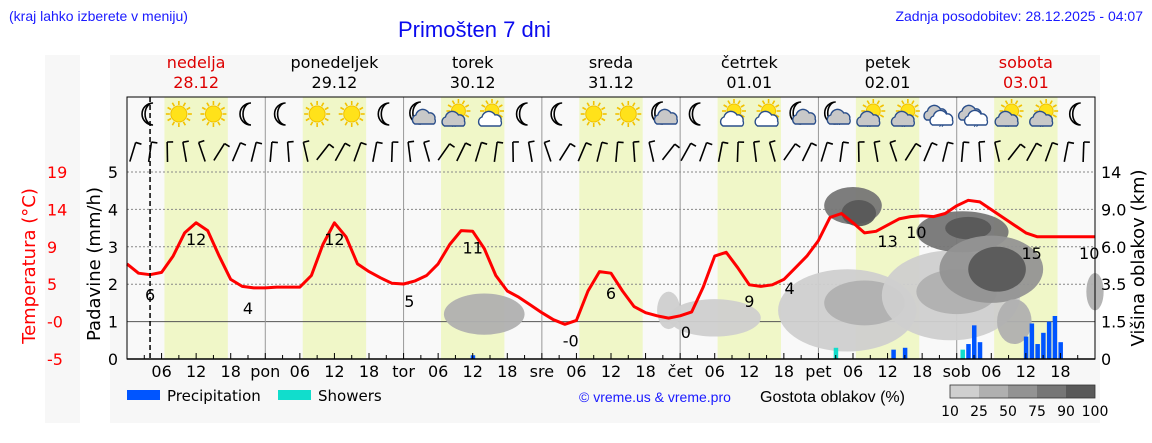  What do you see at coordinates (196, 62) in the screenshot?
I see `day-name: nedelja` at bounding box center [196, 62].